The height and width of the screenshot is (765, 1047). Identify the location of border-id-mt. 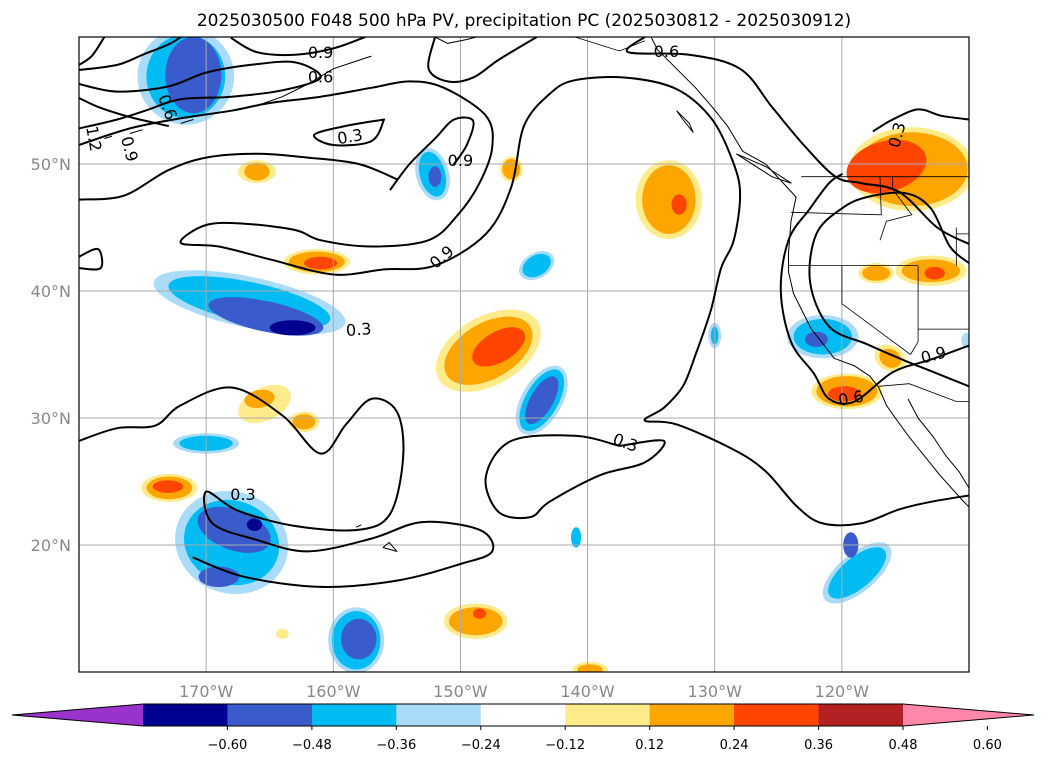
(896, 208).